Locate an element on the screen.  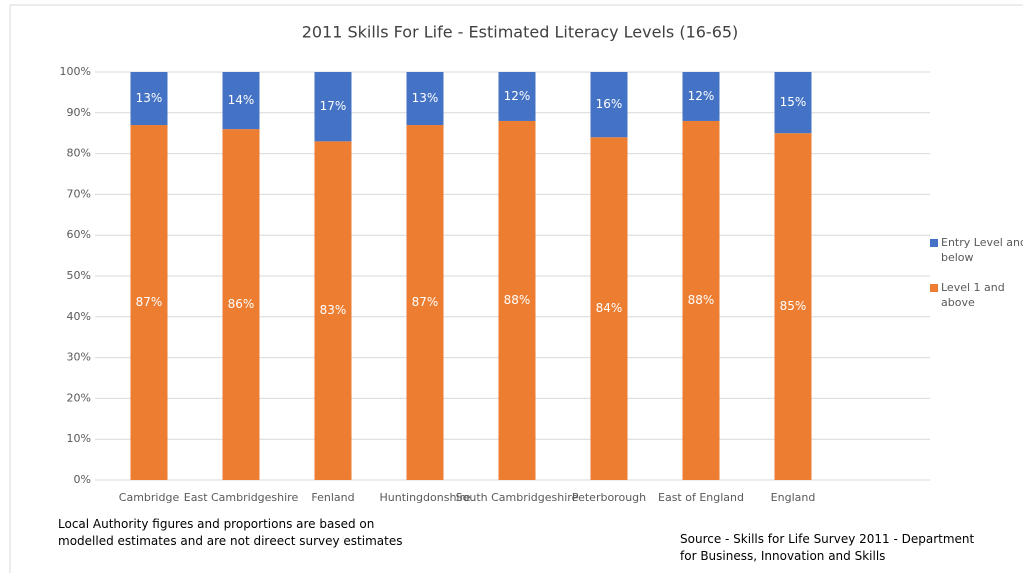
data-label: 15% is located at coordinates (793, 102).